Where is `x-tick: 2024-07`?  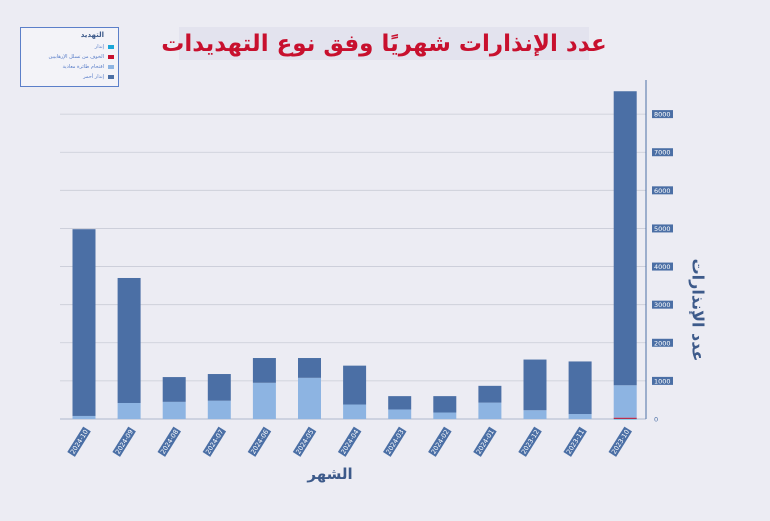
x-tick: 2024-07 is located at coordinates (214, 441).